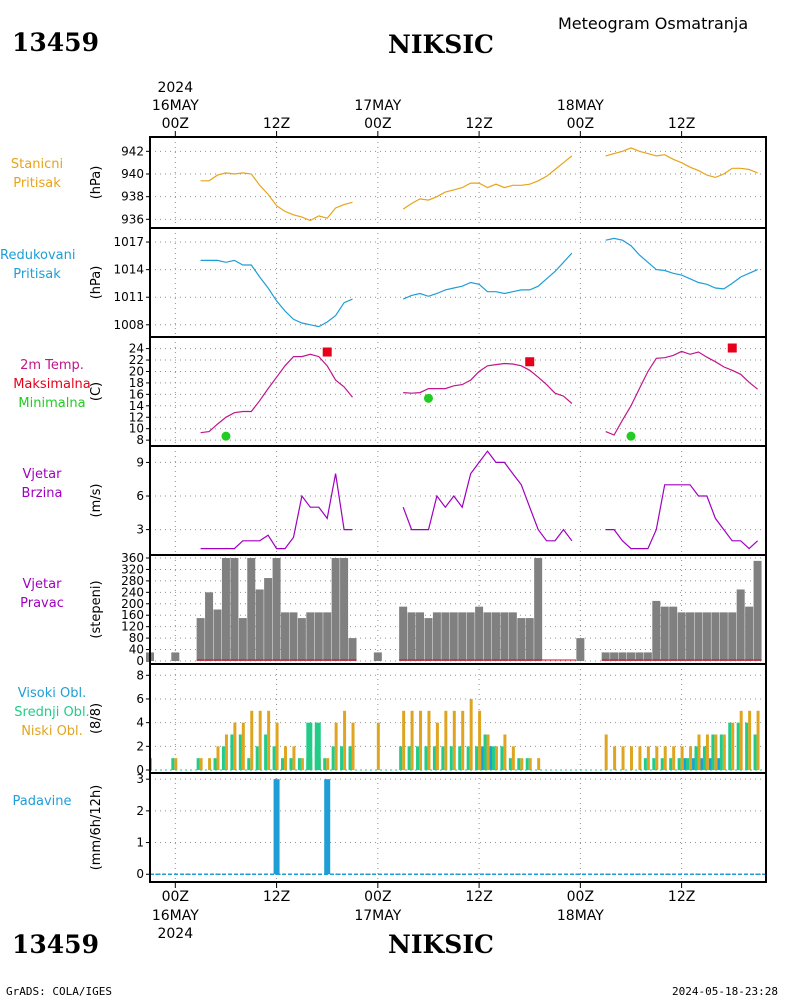  I want to click on grads-credit: GrADS: COLA/IGES, so click(59, 991).